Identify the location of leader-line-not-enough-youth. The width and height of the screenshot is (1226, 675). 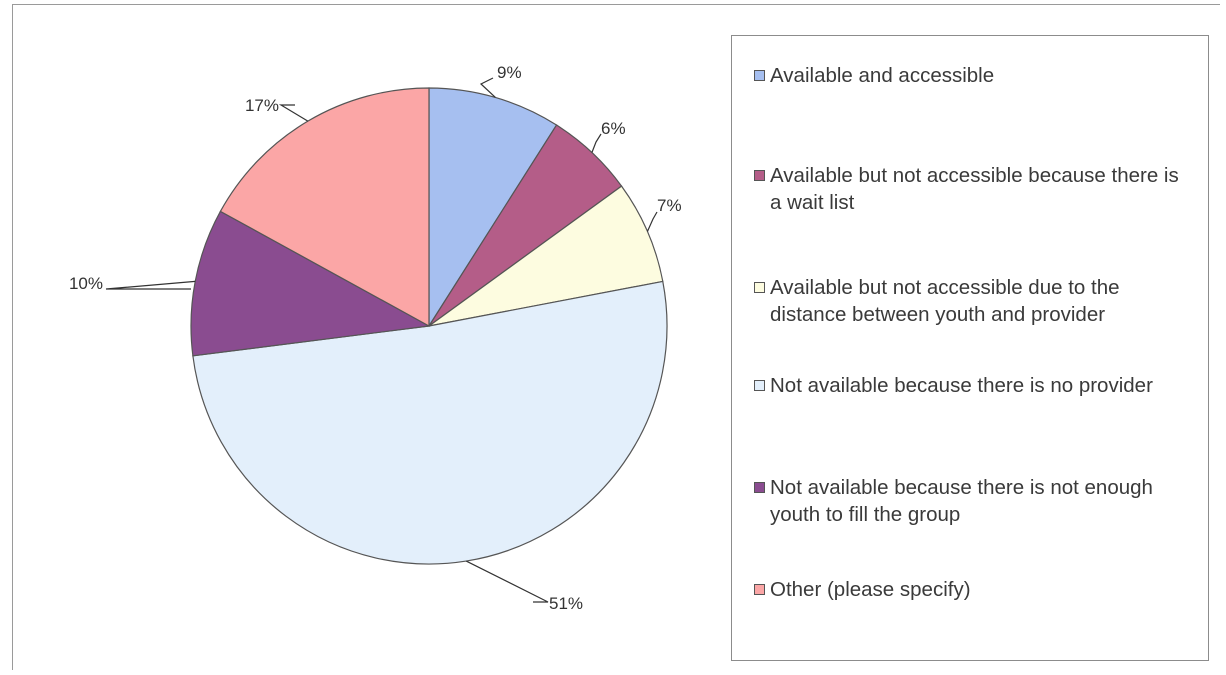
(150, 285).